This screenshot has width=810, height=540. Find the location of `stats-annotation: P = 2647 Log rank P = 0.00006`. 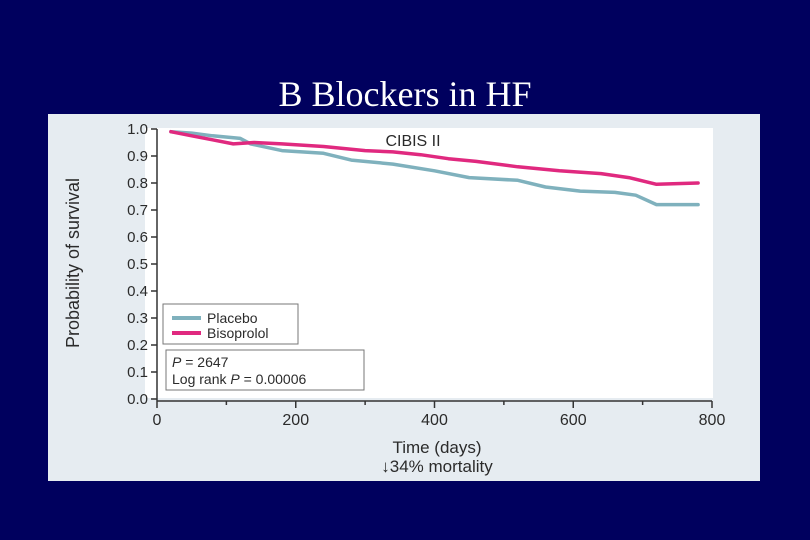

stats-annotation: P = 2647 Log rank P = 0.00006 is located at coordinates (265, 370).